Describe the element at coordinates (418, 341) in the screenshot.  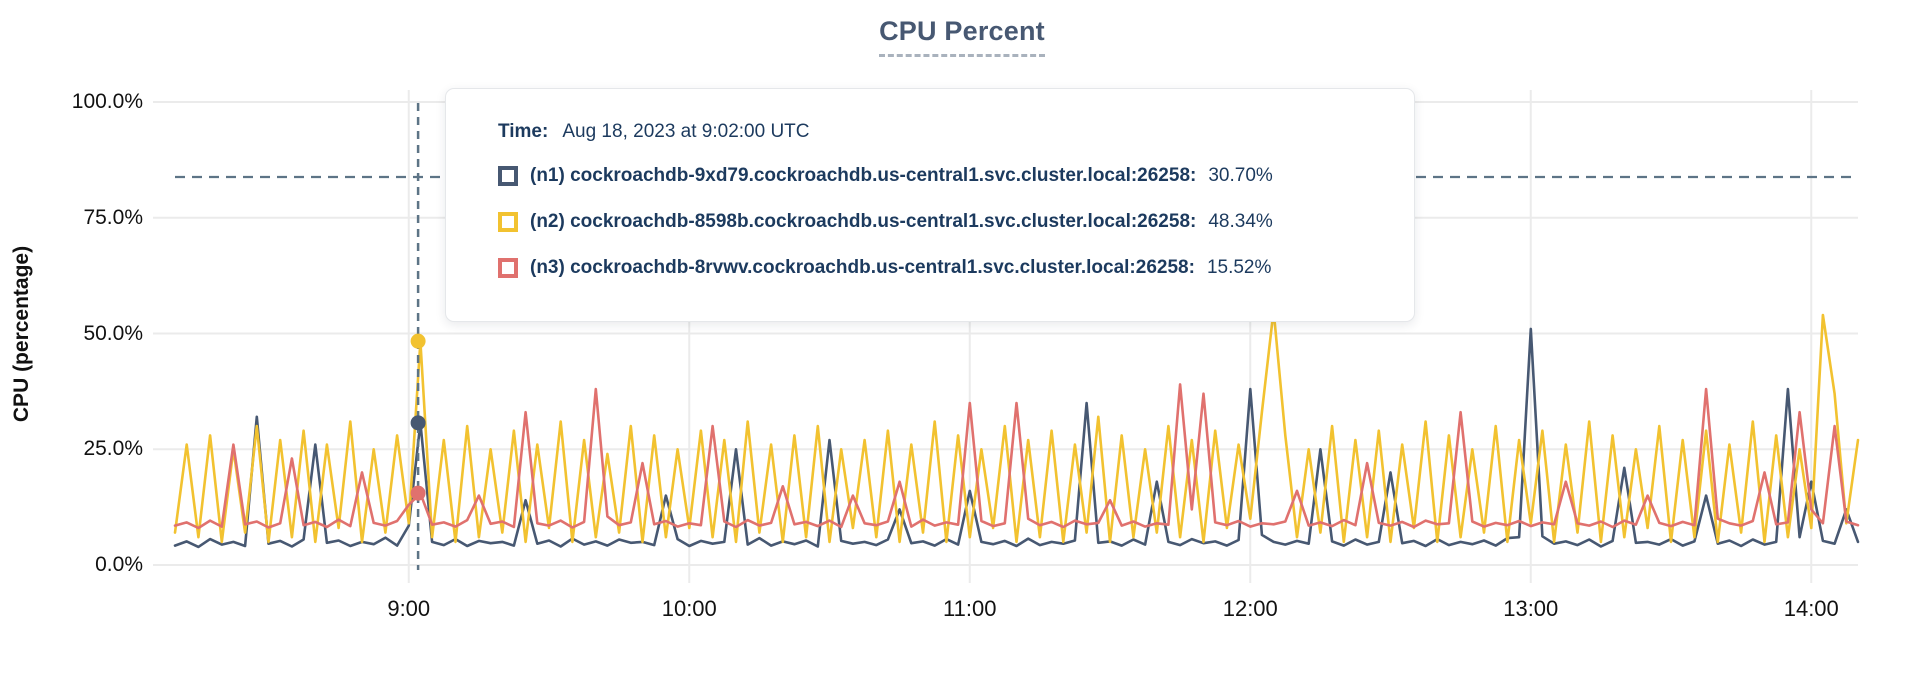
I see `hover-point-n2` at that location.